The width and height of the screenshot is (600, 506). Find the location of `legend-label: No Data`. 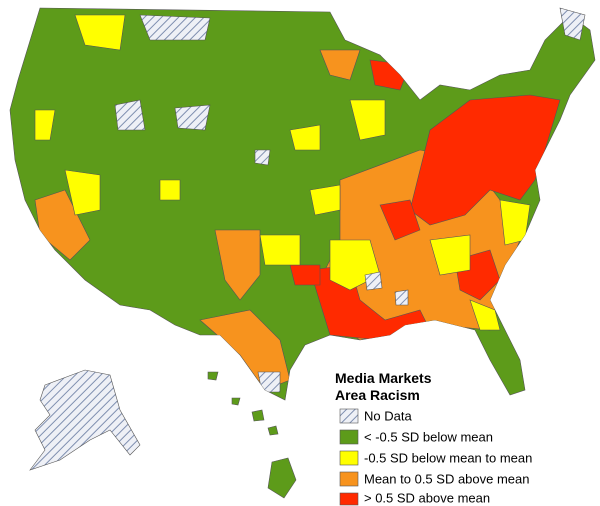

legend-label: No Data is located at coordinates (388, 415).